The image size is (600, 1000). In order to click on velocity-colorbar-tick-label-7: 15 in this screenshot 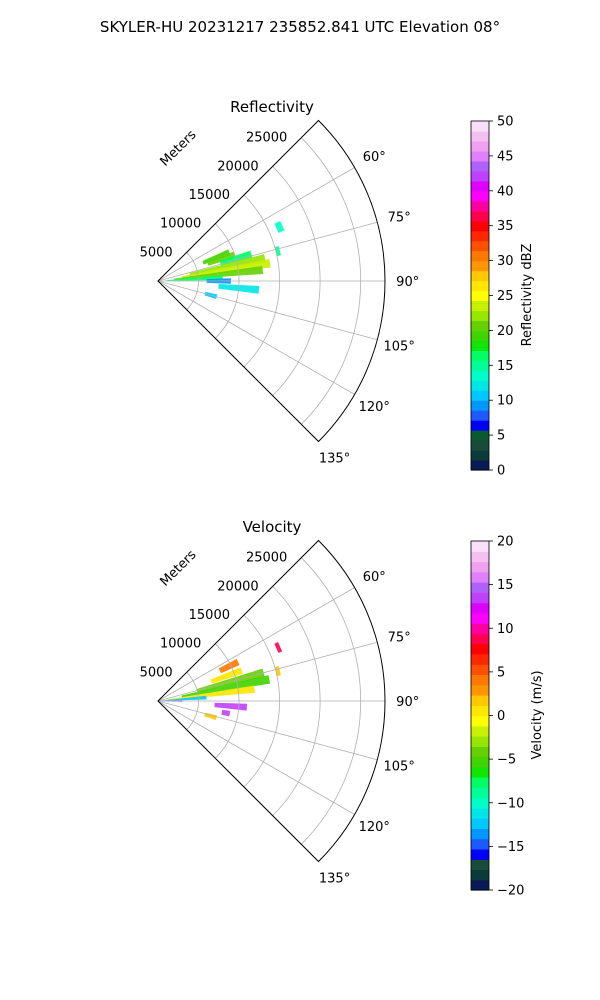, I will do `click(505, 585)`.